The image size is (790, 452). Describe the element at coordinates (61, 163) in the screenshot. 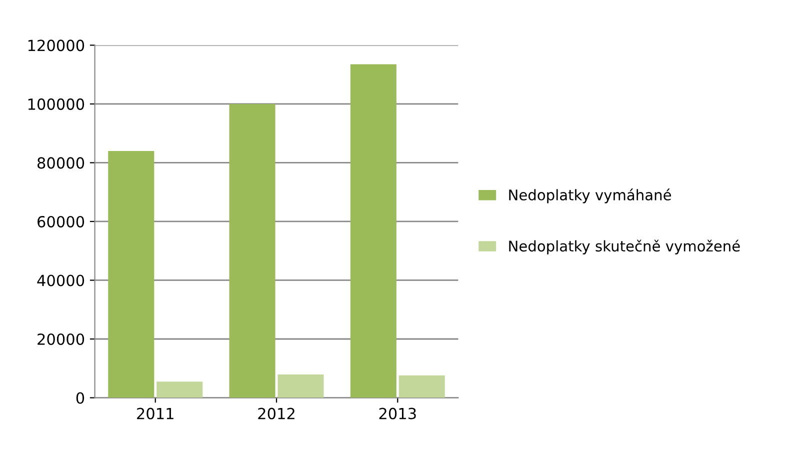

I see `y-tick-label: 80000` at that location.